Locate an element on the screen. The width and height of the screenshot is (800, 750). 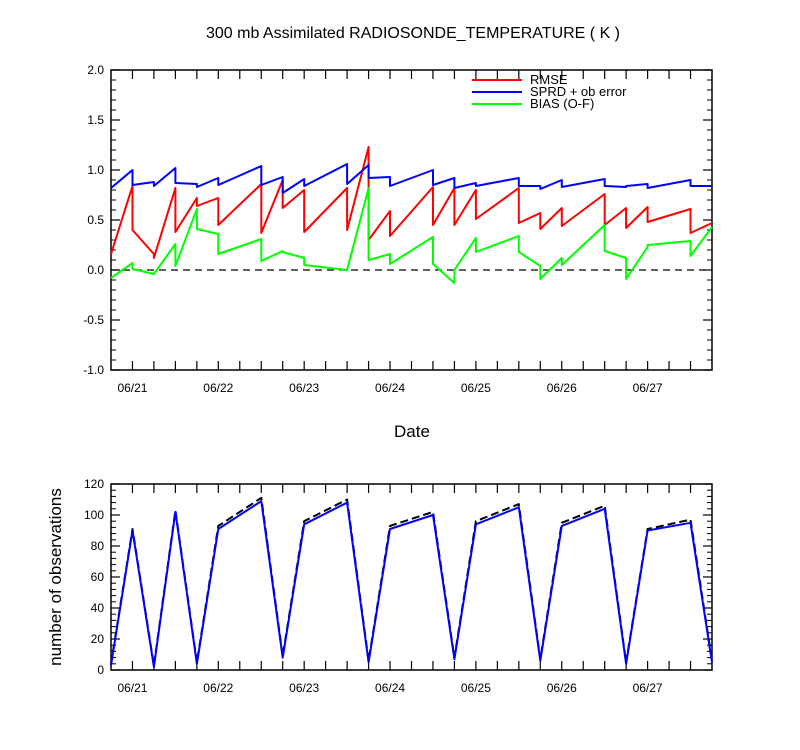
y-tick-label: 0 is located at coordinates (100, 670).